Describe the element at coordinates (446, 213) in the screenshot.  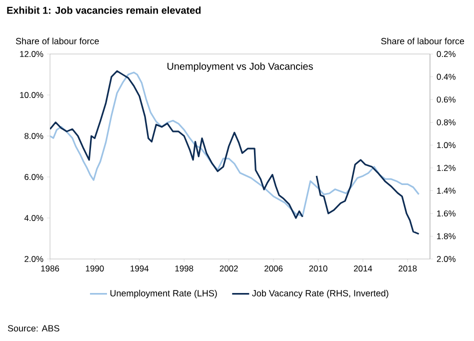
I see `y2-tick-label: 1.6%` at that location.